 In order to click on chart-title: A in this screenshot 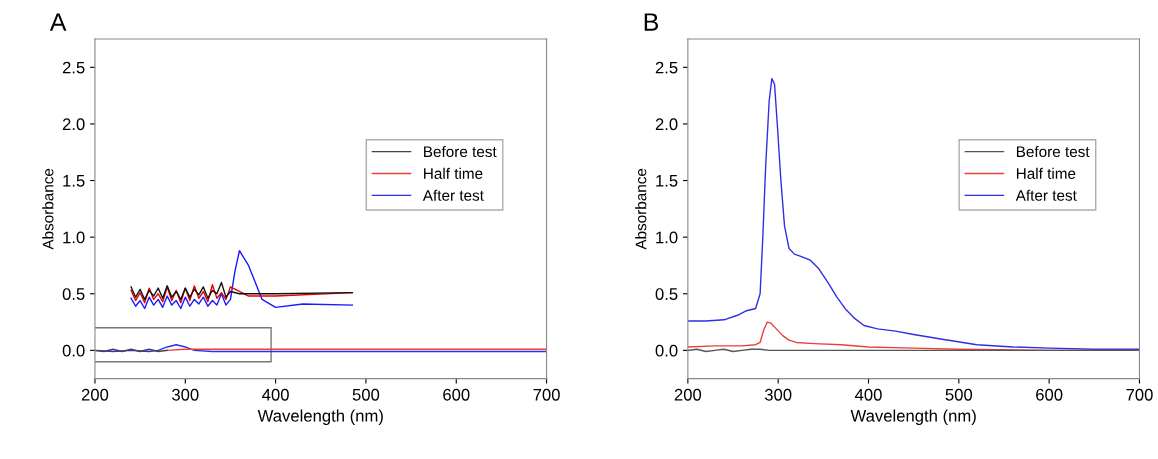, I will do `click(58, 22)`.